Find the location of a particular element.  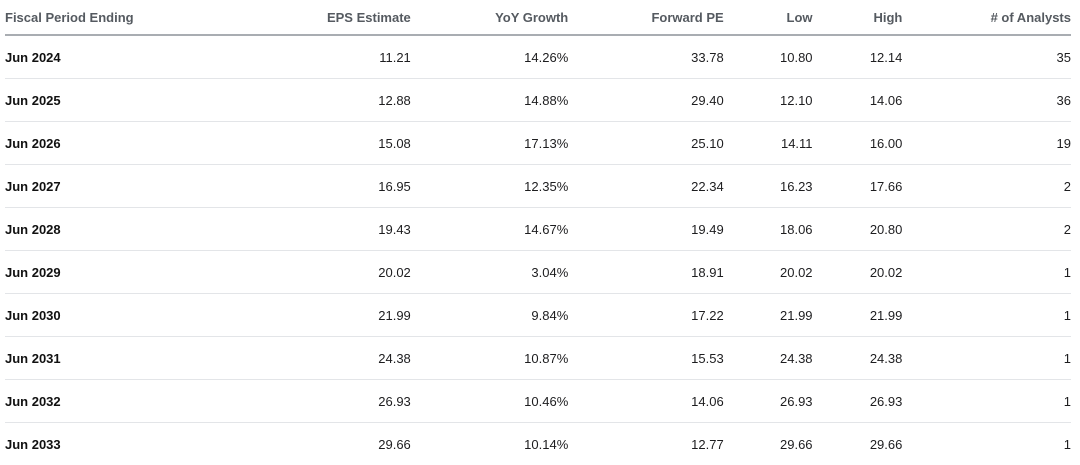

cell-yoy-growth: 14.26% is located at coordinates (489, 57).